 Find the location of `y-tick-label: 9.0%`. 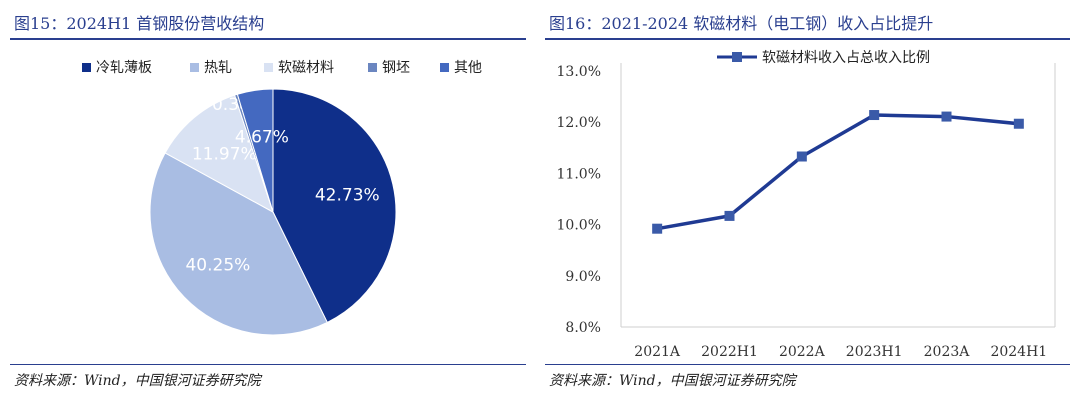

y-tick-label: 9.0% is located at coordinates (583, 277).